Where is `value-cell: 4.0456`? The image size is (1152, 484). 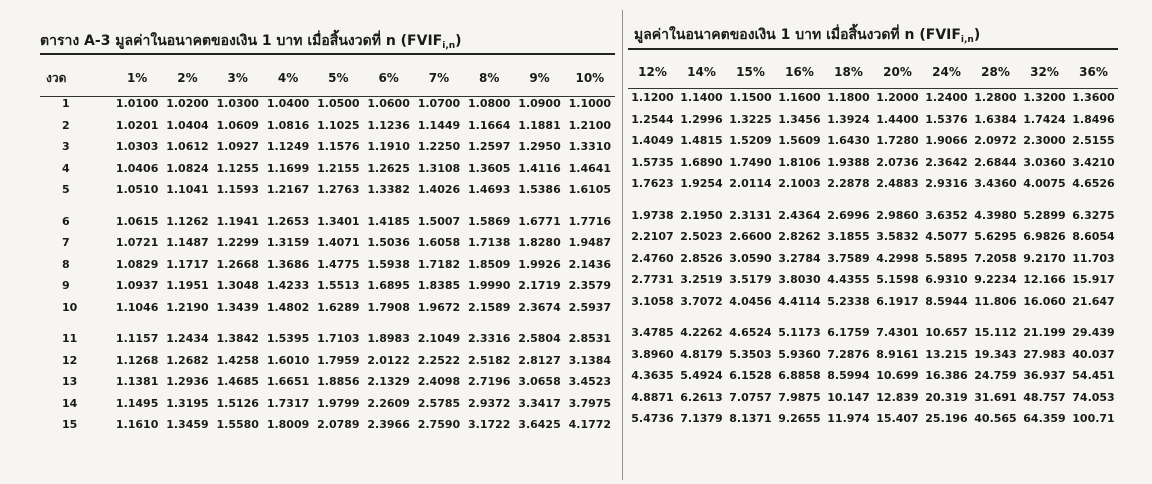
value-cell: 4.0456 is located at coordinates (750, 301).